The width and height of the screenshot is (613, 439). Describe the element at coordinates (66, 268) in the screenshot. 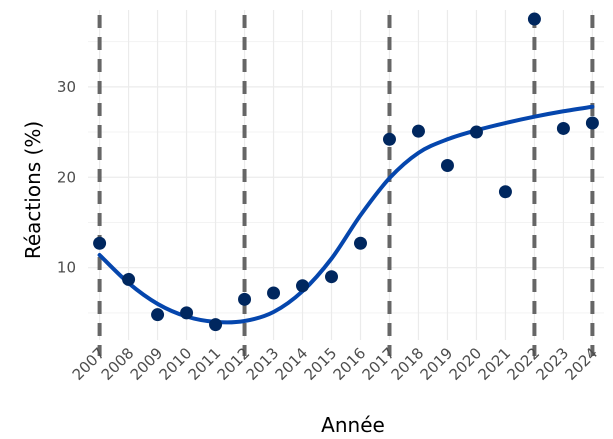

I see `y-tick-label: 10` at that location.